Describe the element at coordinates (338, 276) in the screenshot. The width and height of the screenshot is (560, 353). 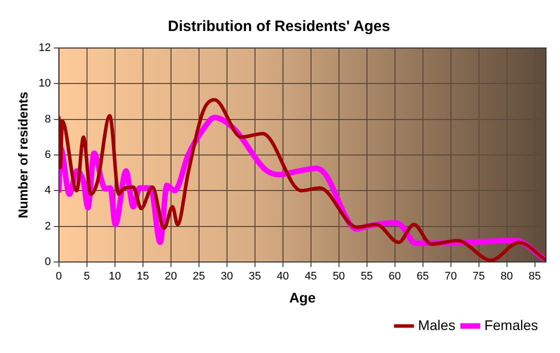
I see `x-tick-label: 50` at that location.